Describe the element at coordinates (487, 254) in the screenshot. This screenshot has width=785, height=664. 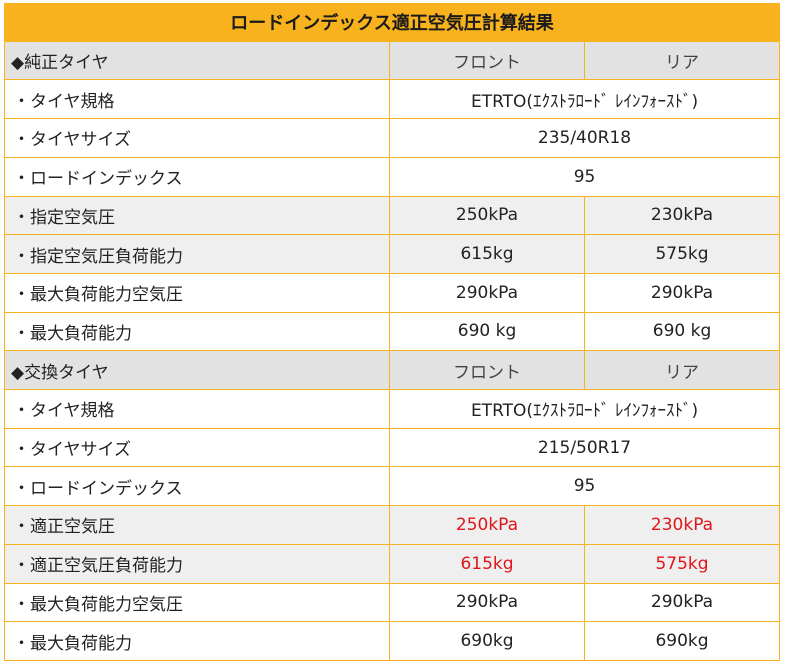
I see `oem-front-pressure-load: 615kg` at that location.